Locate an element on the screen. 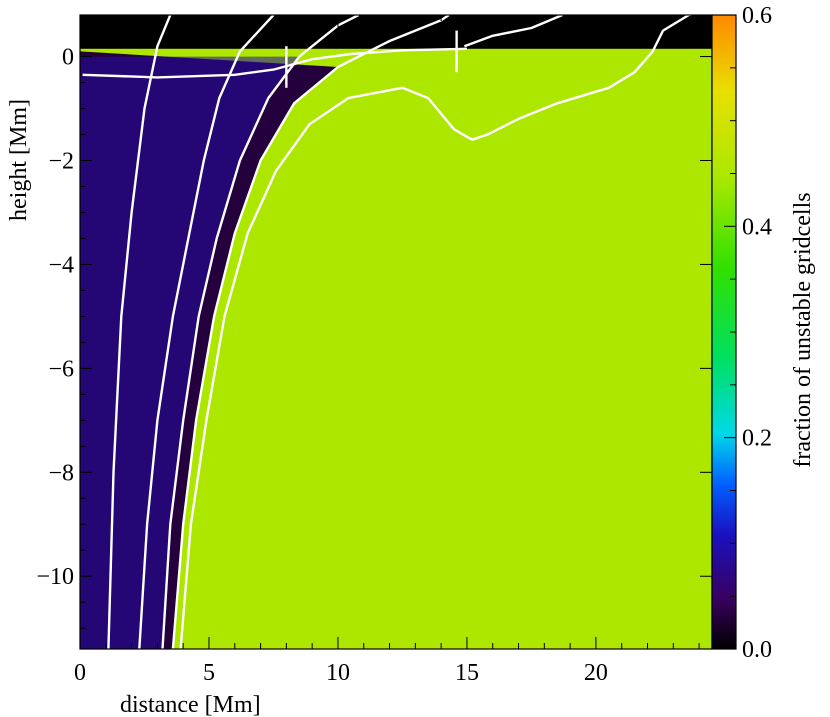  colorbar-axis: 0.0 0.2 0.4 0.6 is located at coordinates (748, 333).